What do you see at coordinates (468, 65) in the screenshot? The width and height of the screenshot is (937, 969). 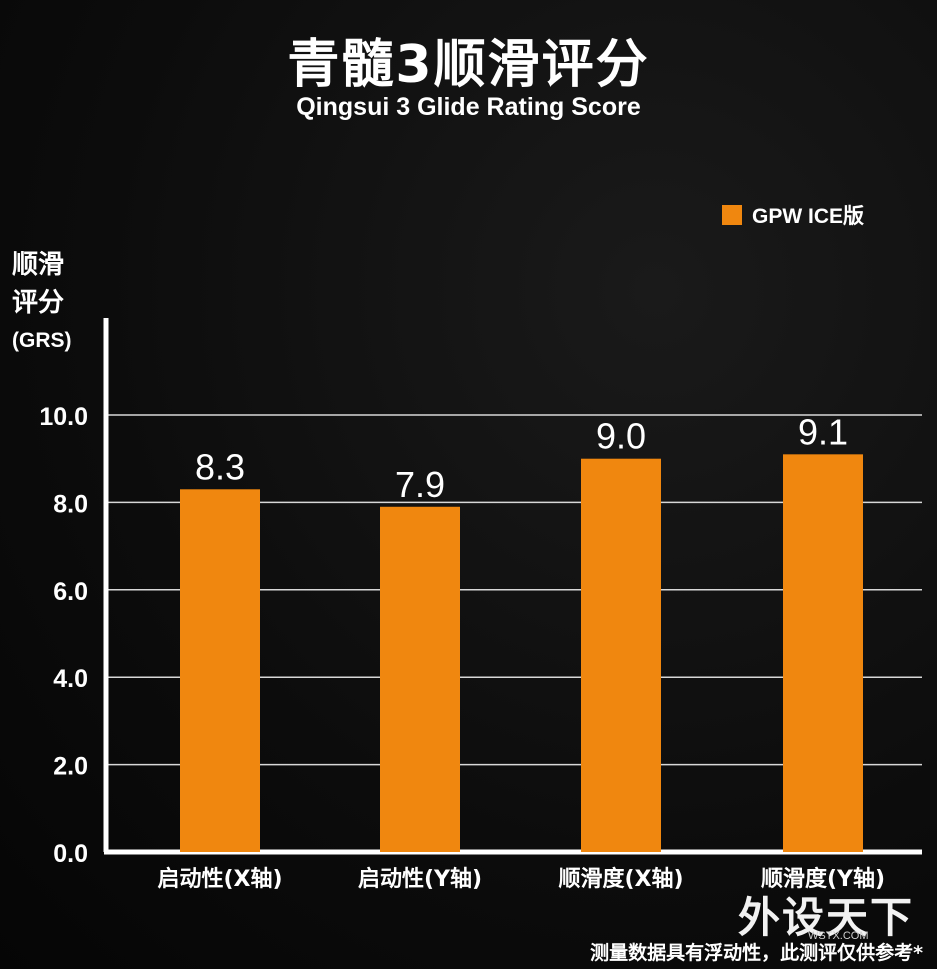 I see `chart-title: 青髓3顺滑评分` at bounding box center [468, 65].